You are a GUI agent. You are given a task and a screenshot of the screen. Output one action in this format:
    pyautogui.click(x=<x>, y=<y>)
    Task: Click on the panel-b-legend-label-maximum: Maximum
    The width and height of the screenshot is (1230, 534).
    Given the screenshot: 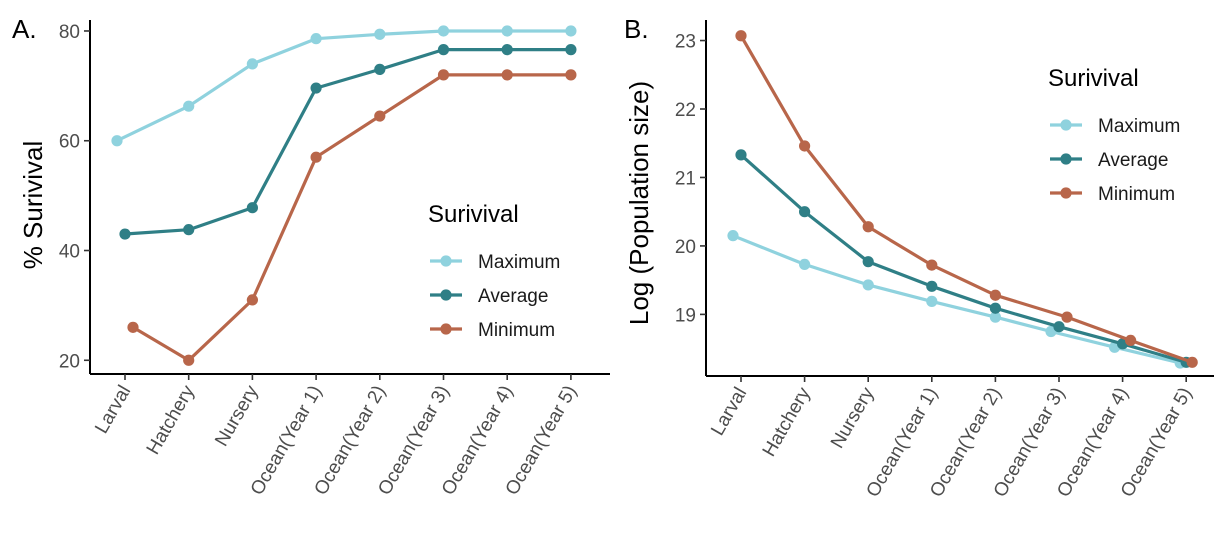 What is the action you would take?
    pyautogui.click(x=1139, y=126)
    